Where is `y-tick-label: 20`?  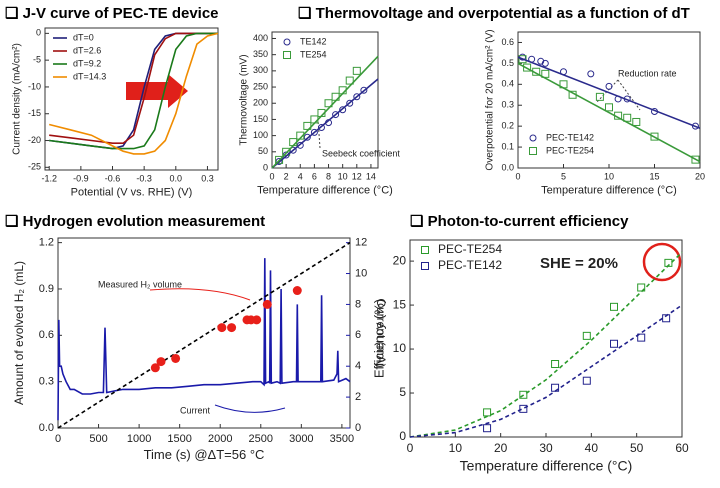
y-tick-label: 20 is located at coordinates (400, 260).